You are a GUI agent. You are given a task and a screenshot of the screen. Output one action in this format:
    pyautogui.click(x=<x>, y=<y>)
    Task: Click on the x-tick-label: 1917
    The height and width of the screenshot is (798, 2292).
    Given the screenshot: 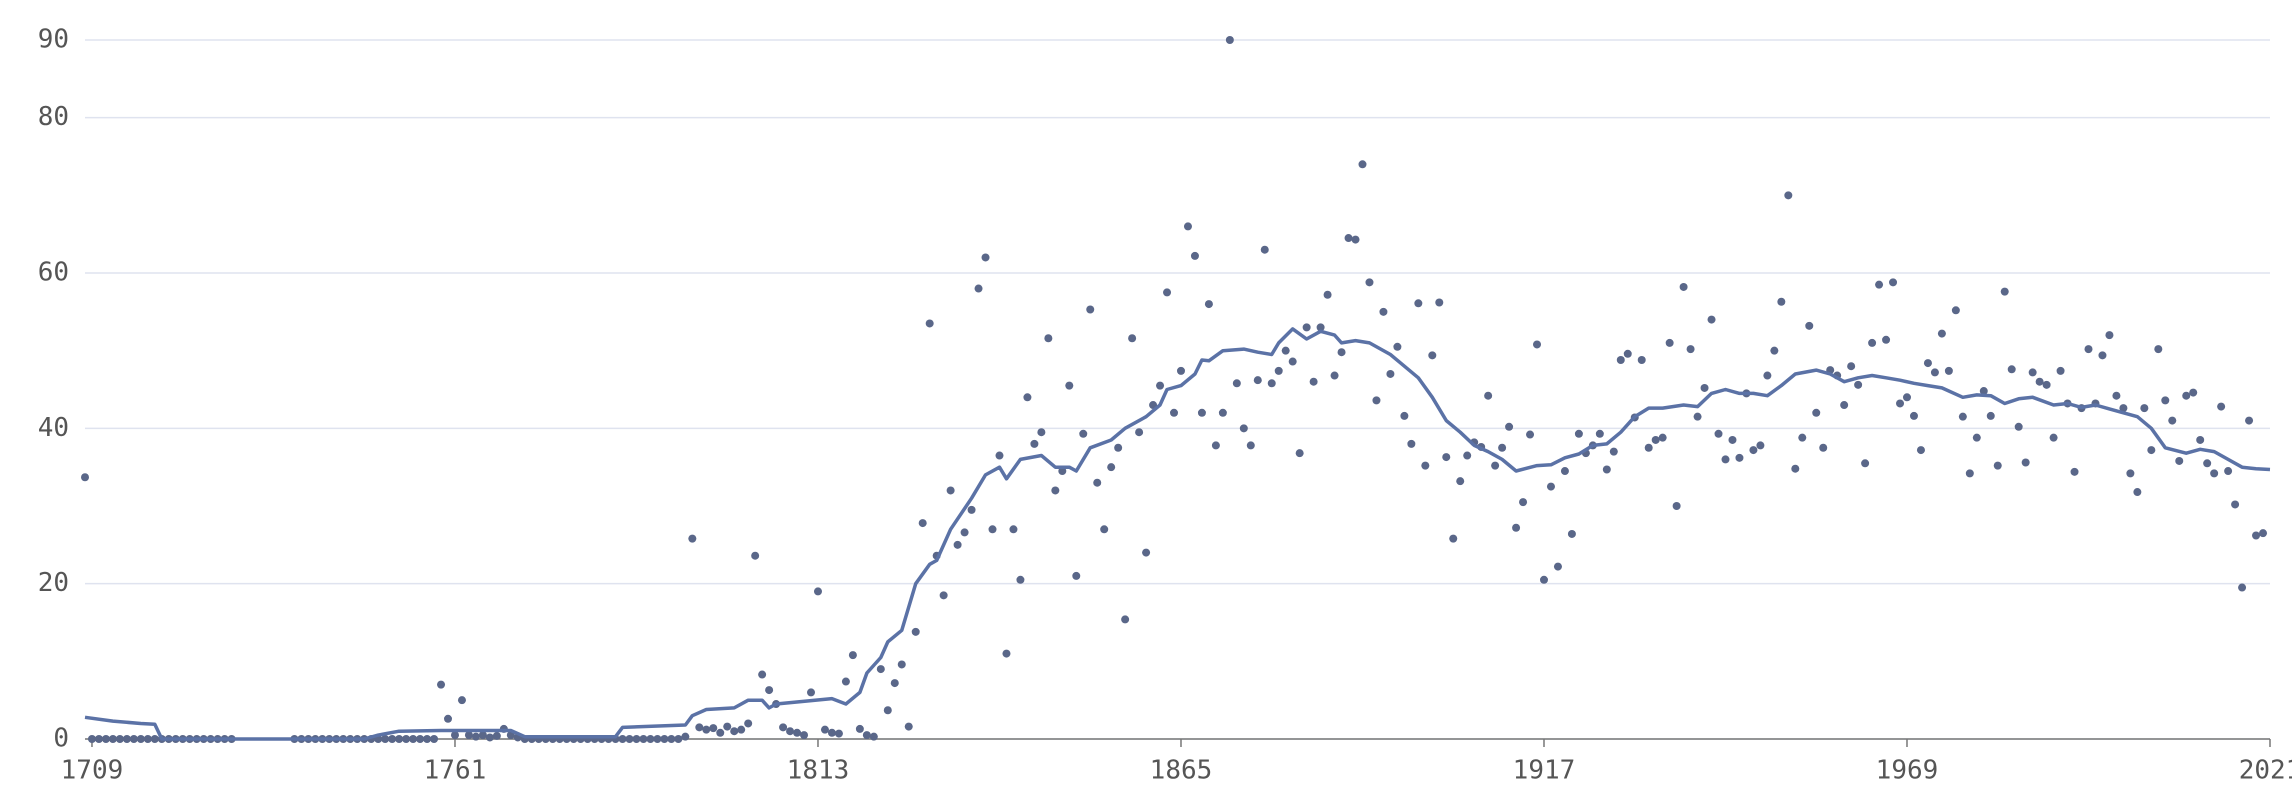 What is the action you would take?
    pyautogui.click(x=1544, y=771)
    